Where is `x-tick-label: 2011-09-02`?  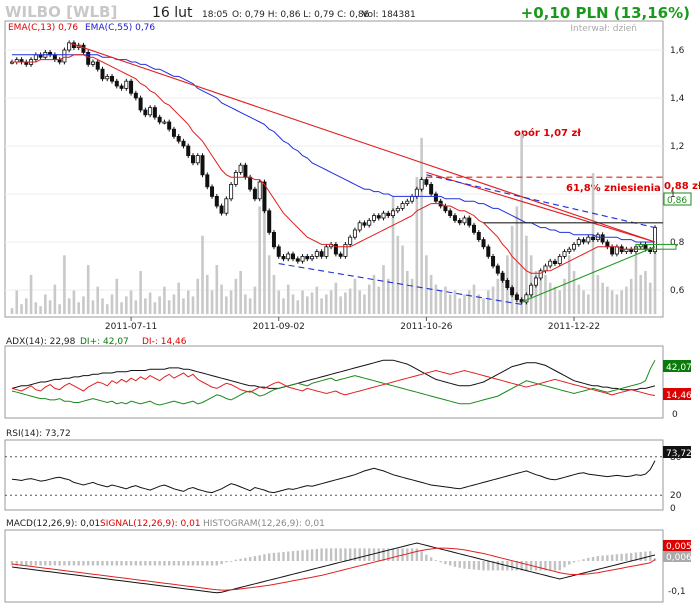 x-tick-label: 2011-09-02 is located at coordinates (279, 327).